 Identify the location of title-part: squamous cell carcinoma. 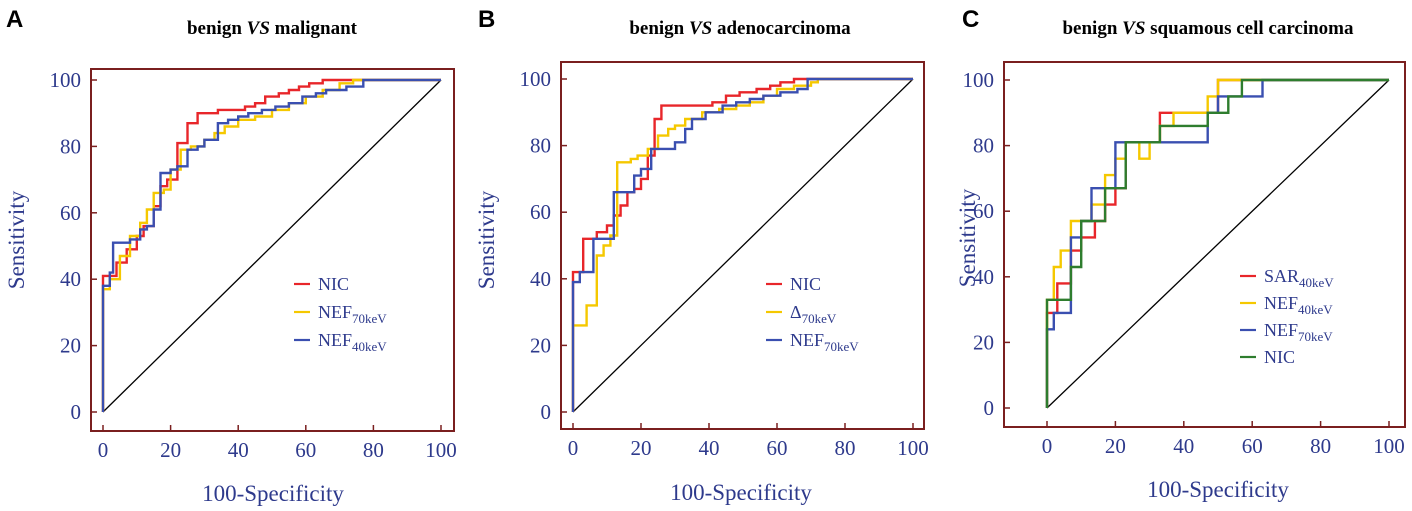
(1249, 28).